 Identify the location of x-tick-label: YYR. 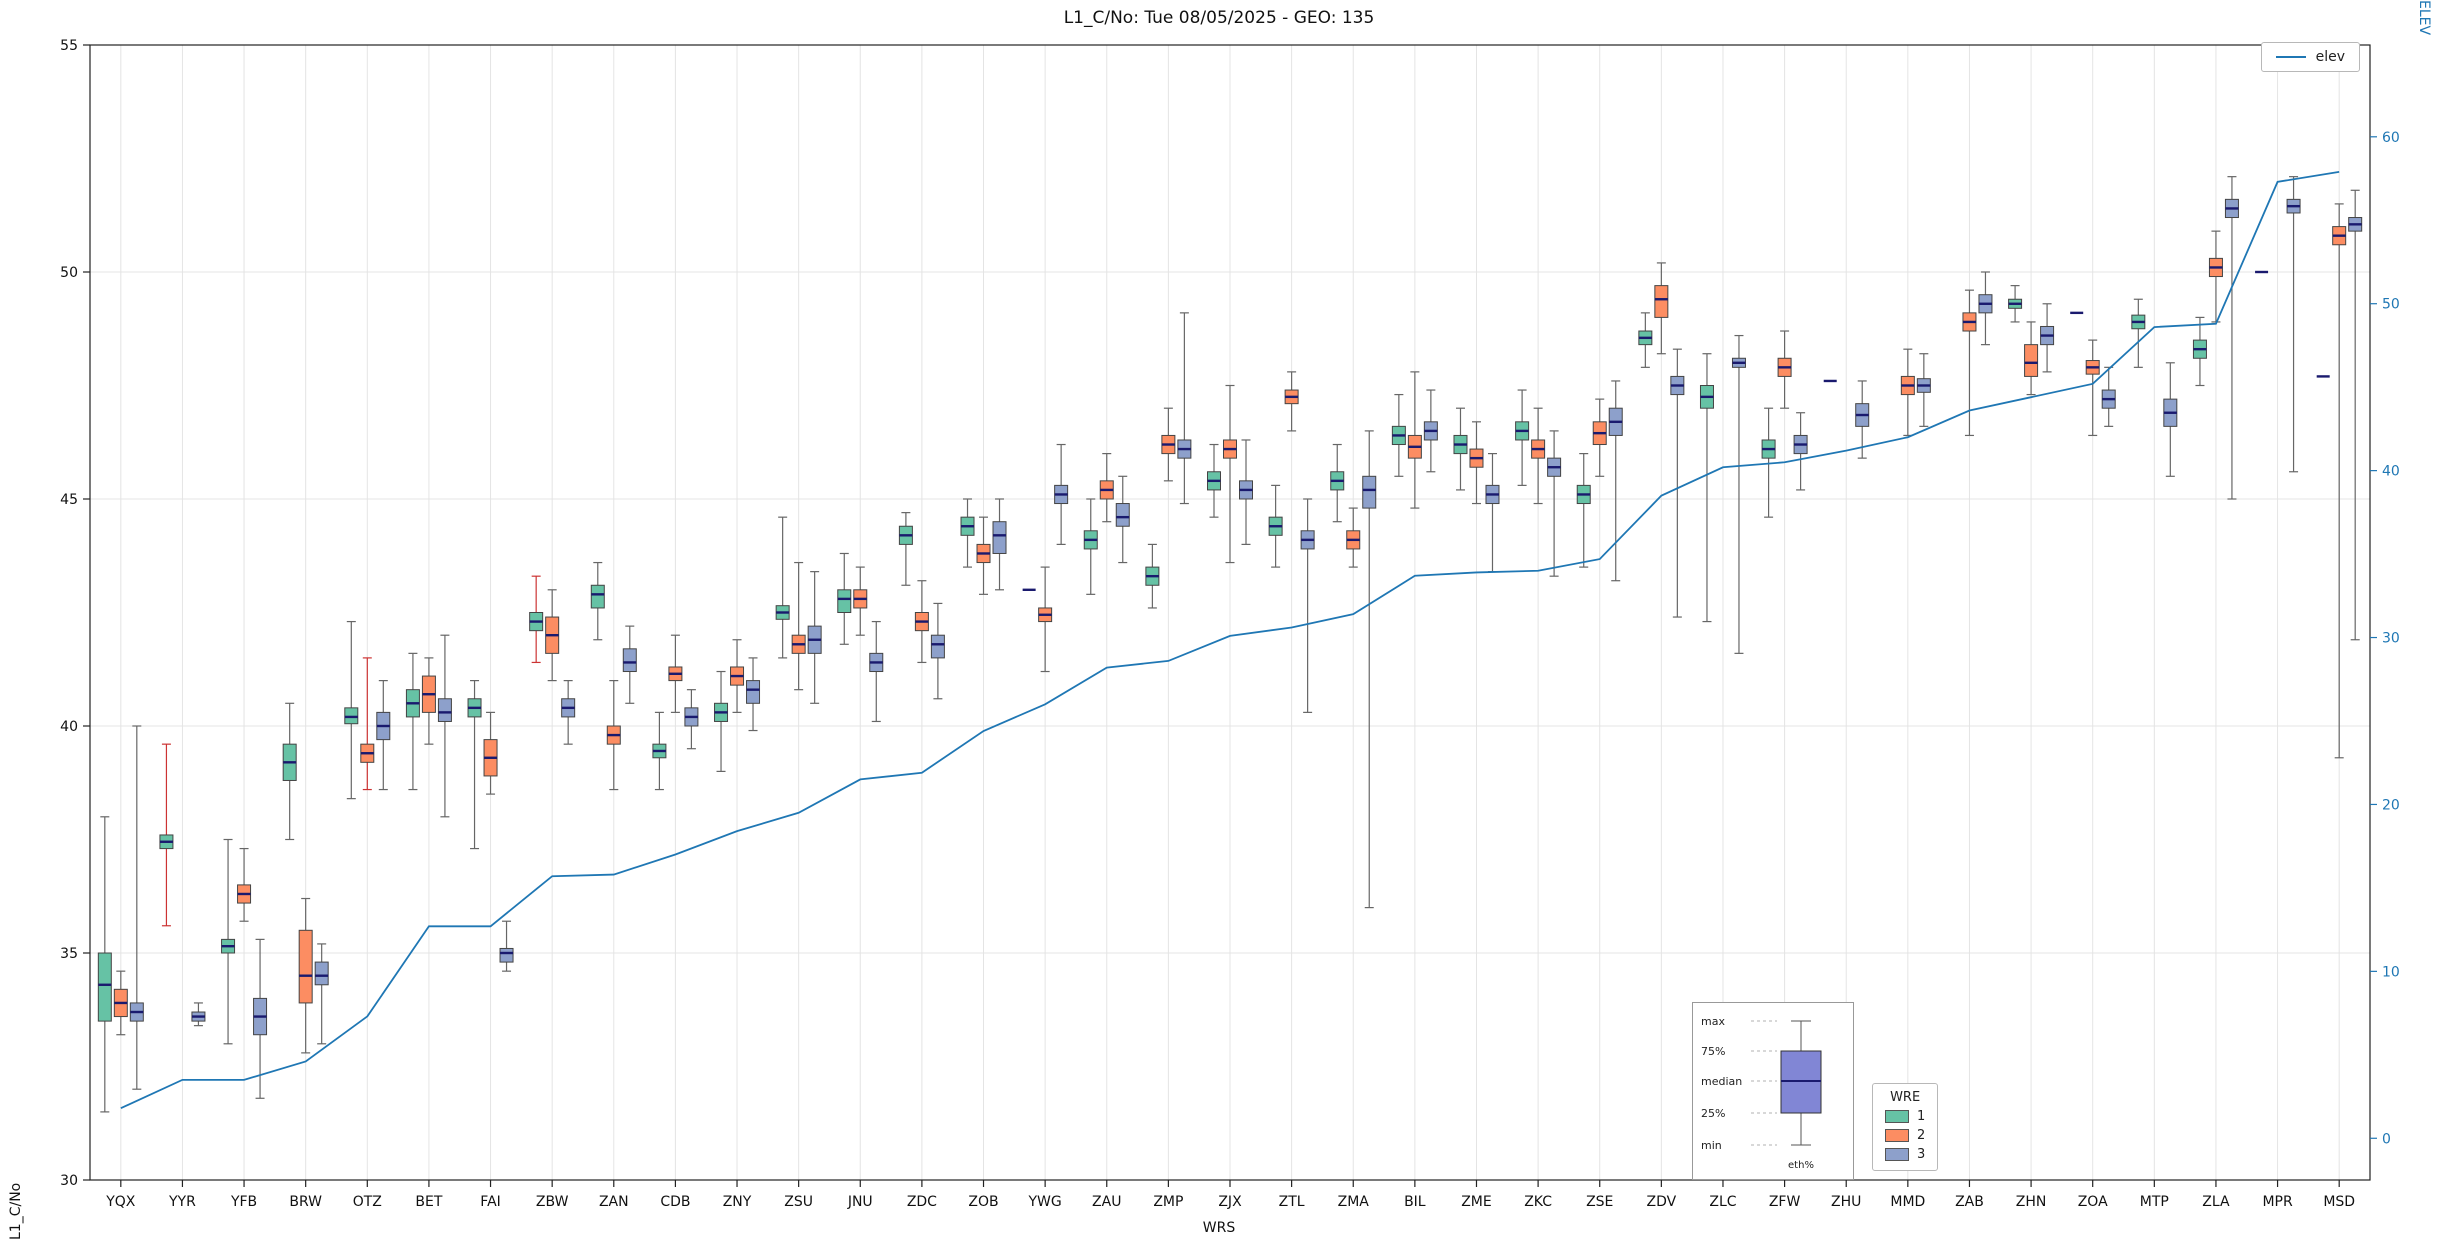
(182, 1202).